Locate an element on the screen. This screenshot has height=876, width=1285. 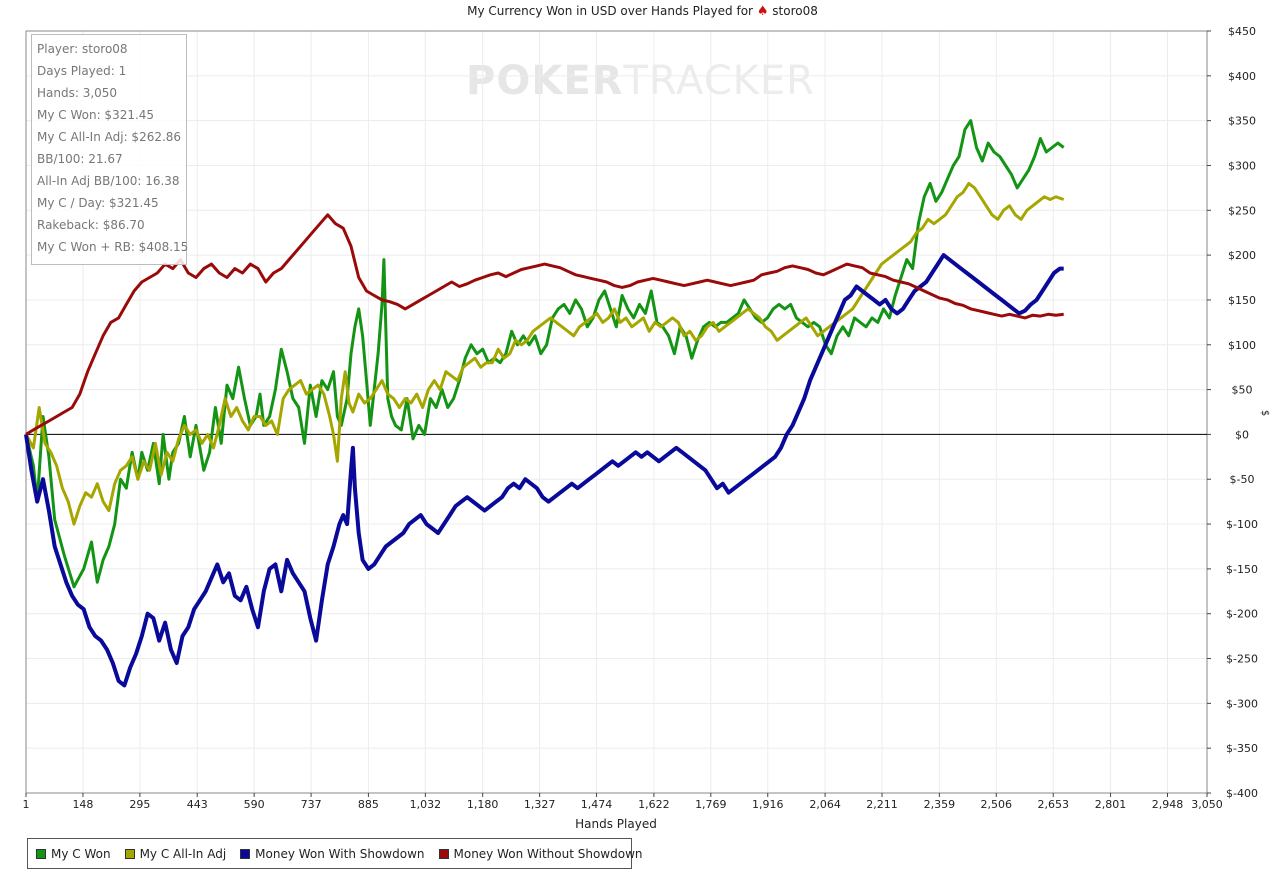
y-tick-label: $200 is located at coordinates (1242, 255).